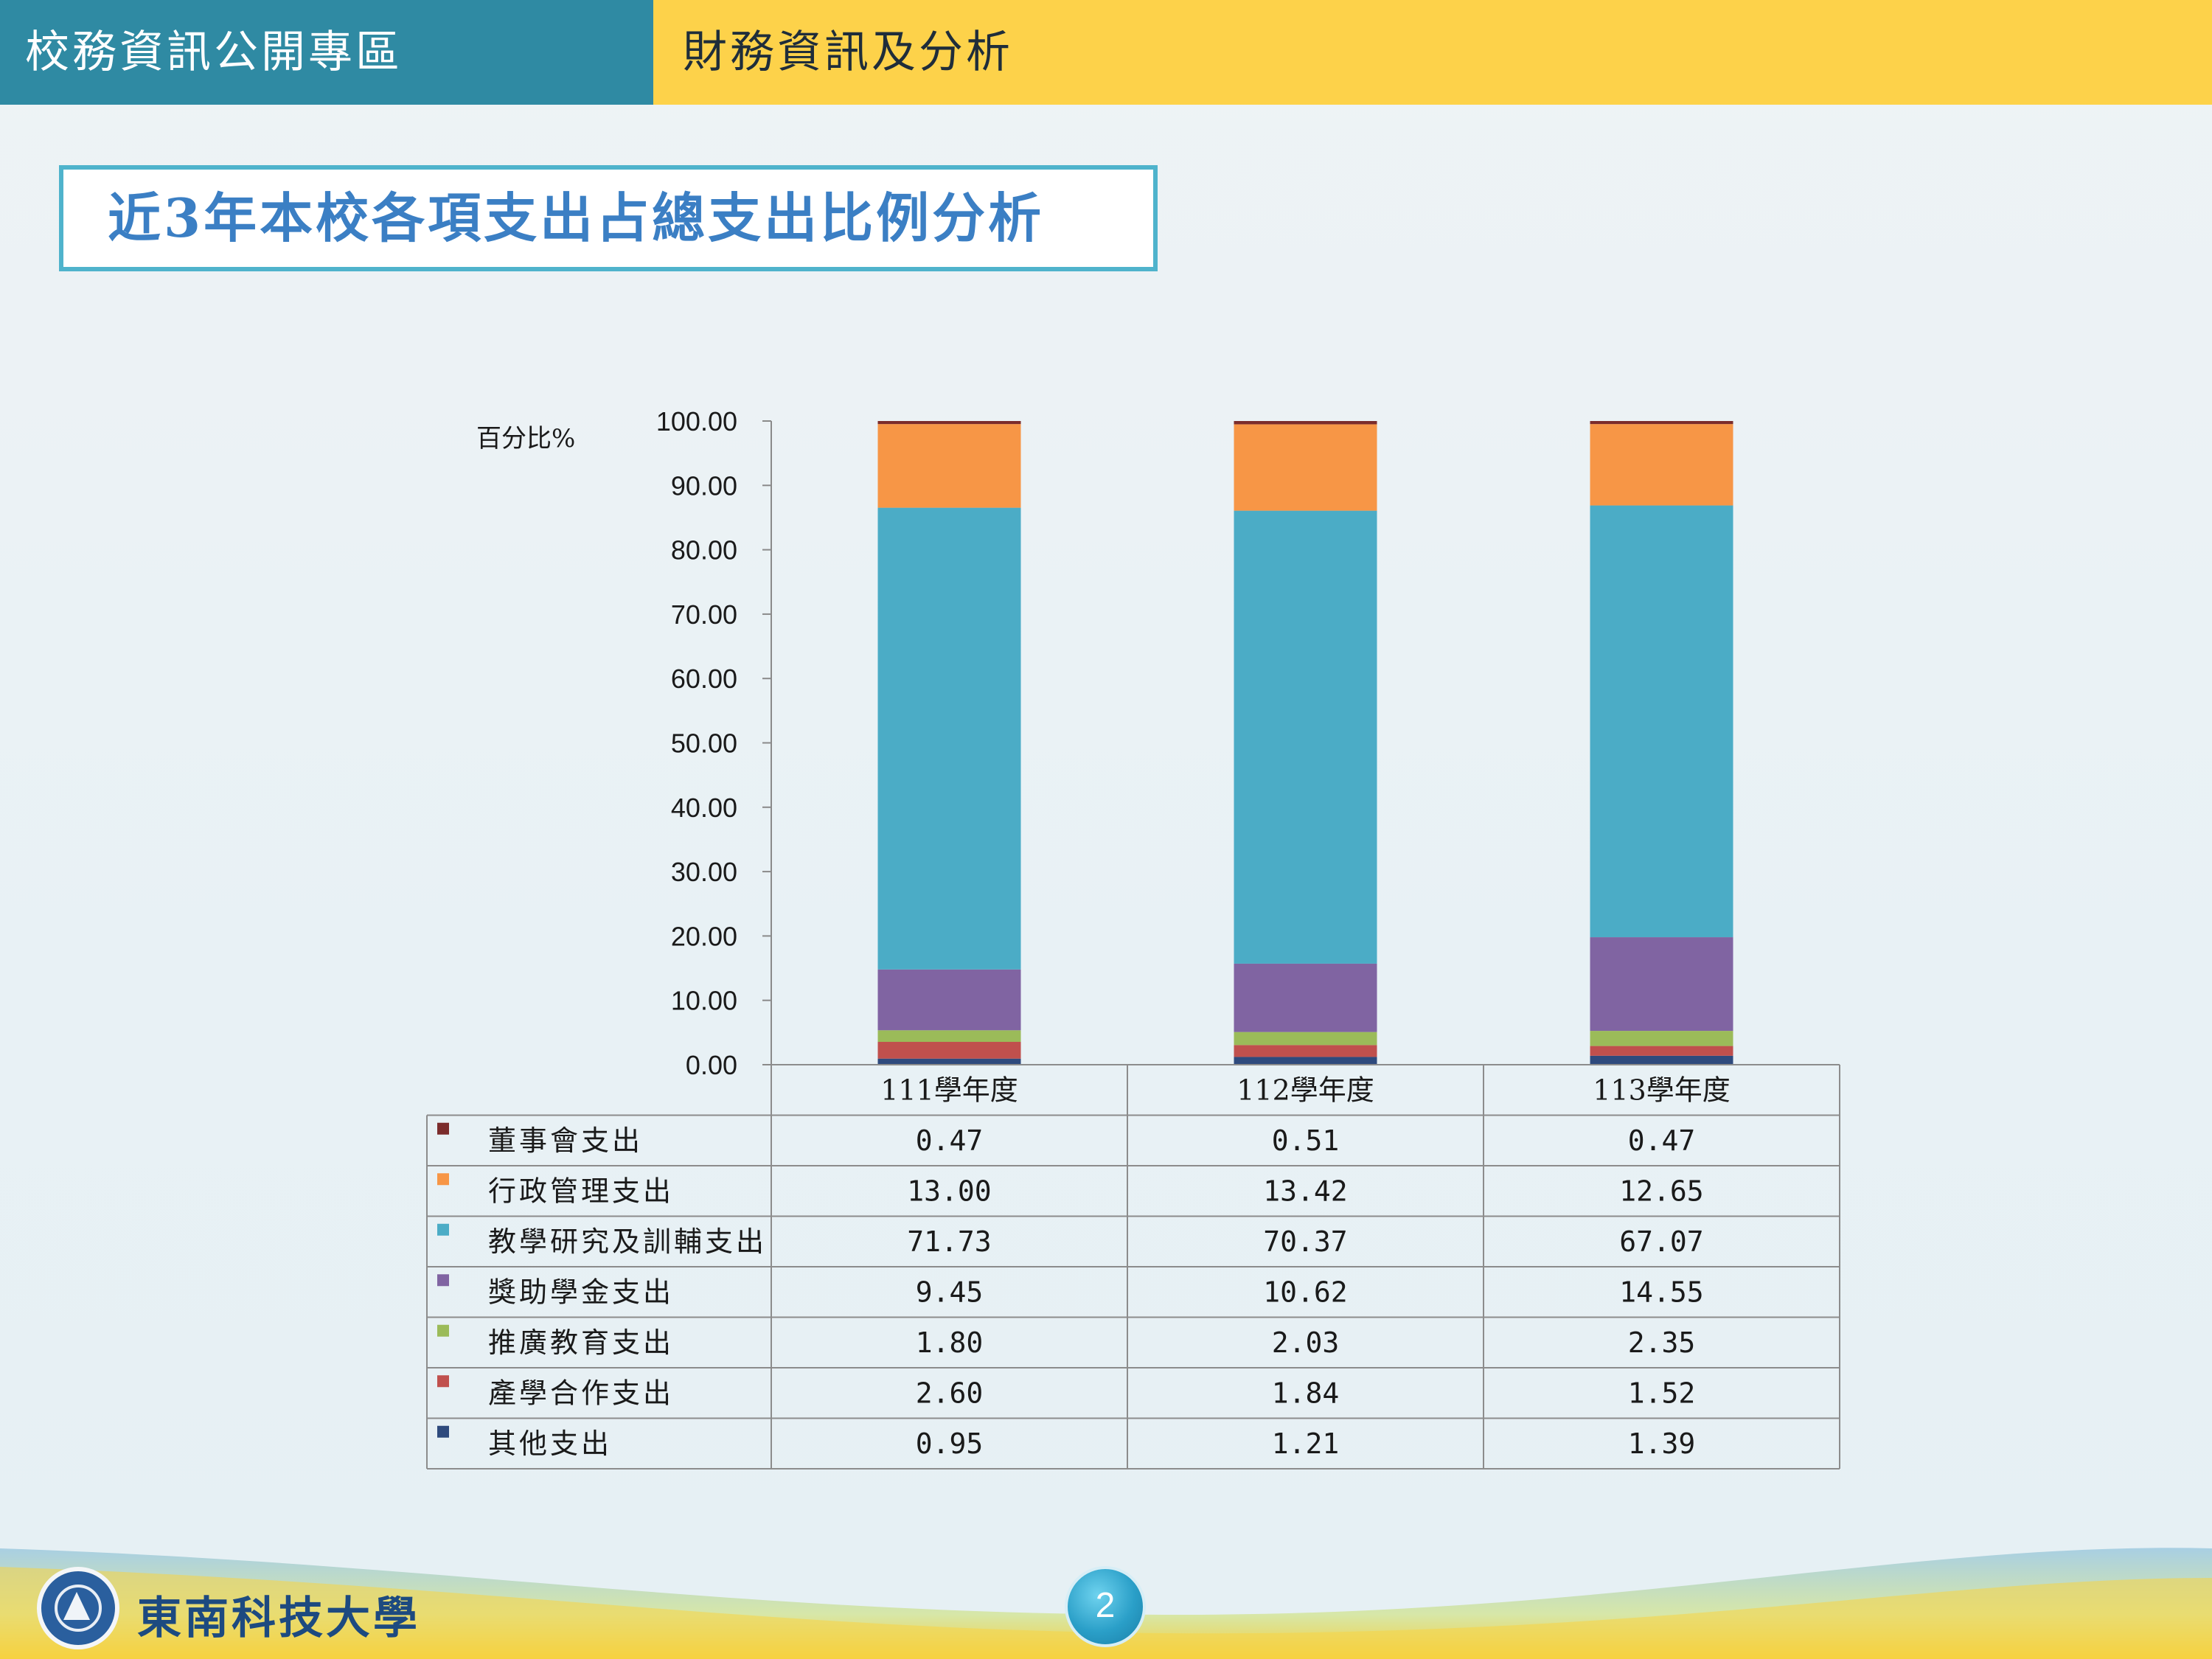 Image resolution: width=2212 pixels, height=1659 pixels. I want to click on data-label: 70.37, so click(1305, 1241).